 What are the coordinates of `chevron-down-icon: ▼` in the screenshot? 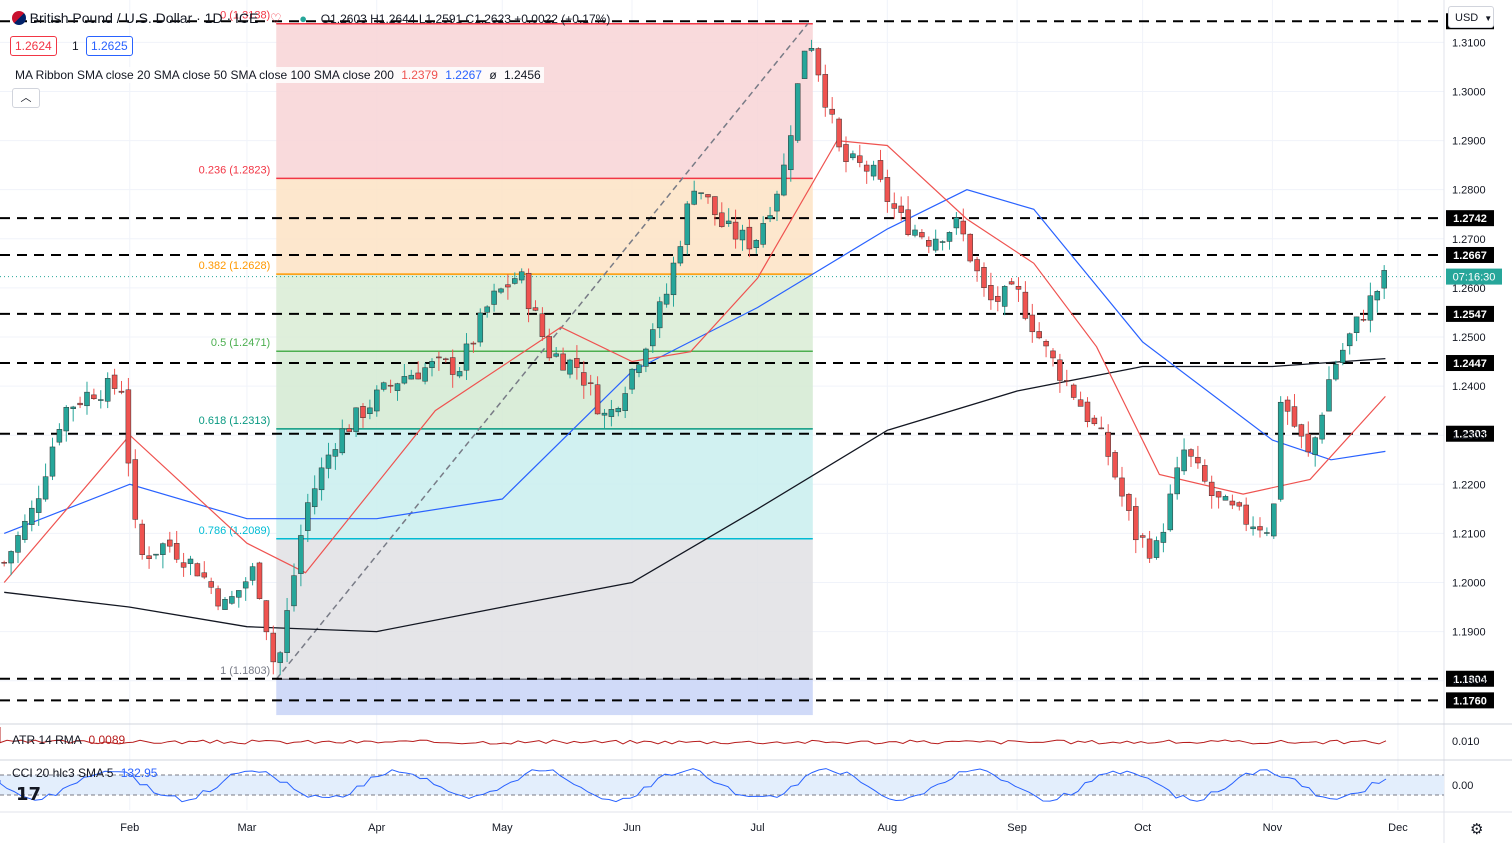 It's located at (1488, 18).